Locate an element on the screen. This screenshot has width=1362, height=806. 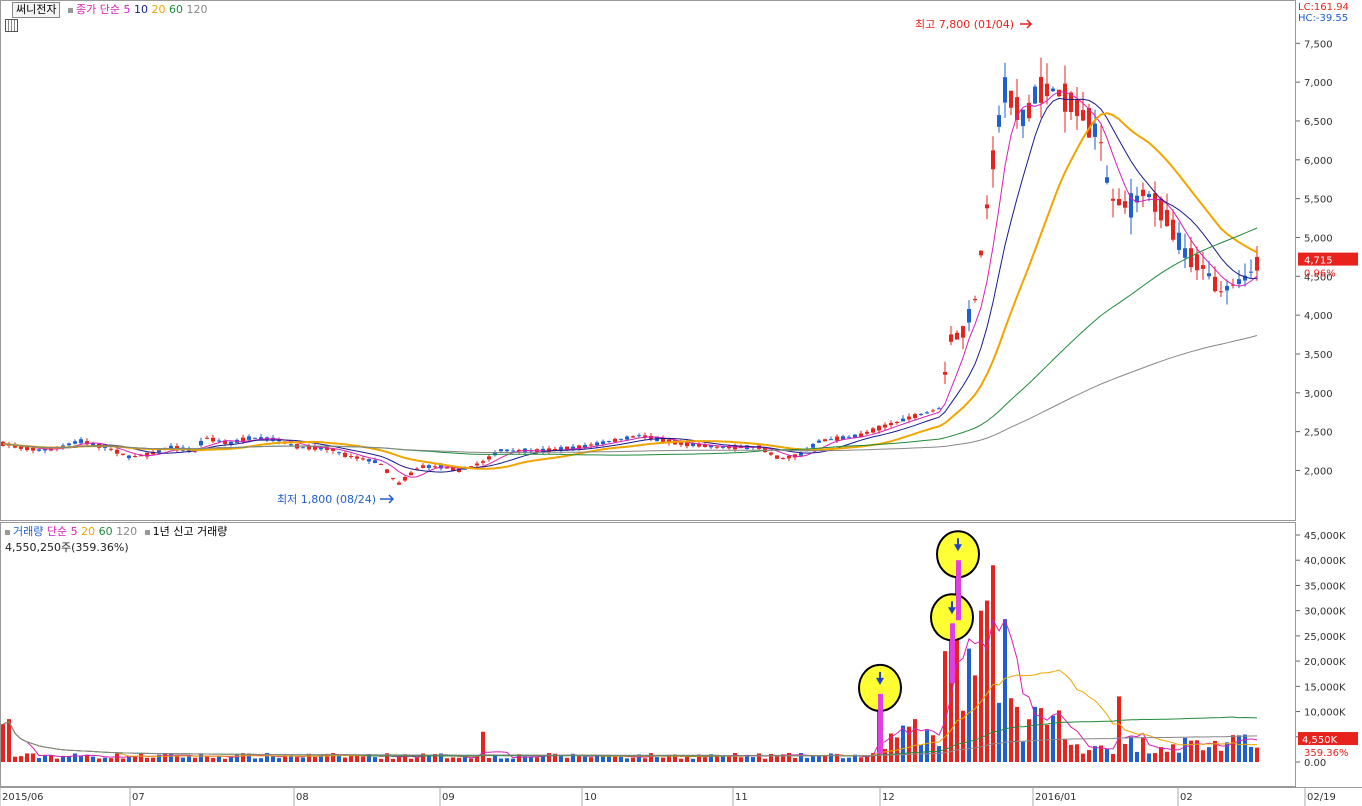
ma-10-label: 10 is located at coordinates (140, 9).